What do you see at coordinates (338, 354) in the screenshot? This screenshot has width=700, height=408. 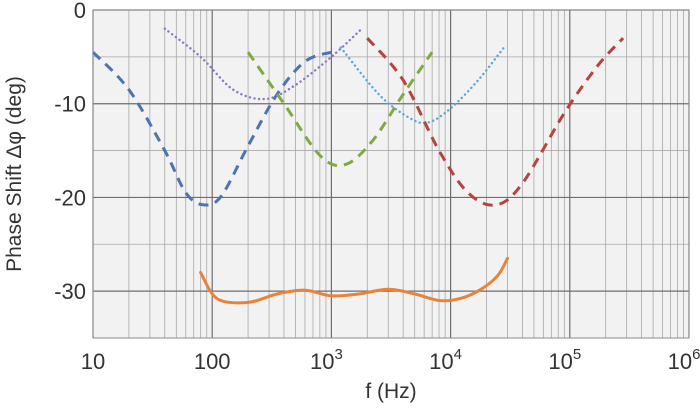 I see `x-tick-exponent: 3` at bounding box center [338, 354].